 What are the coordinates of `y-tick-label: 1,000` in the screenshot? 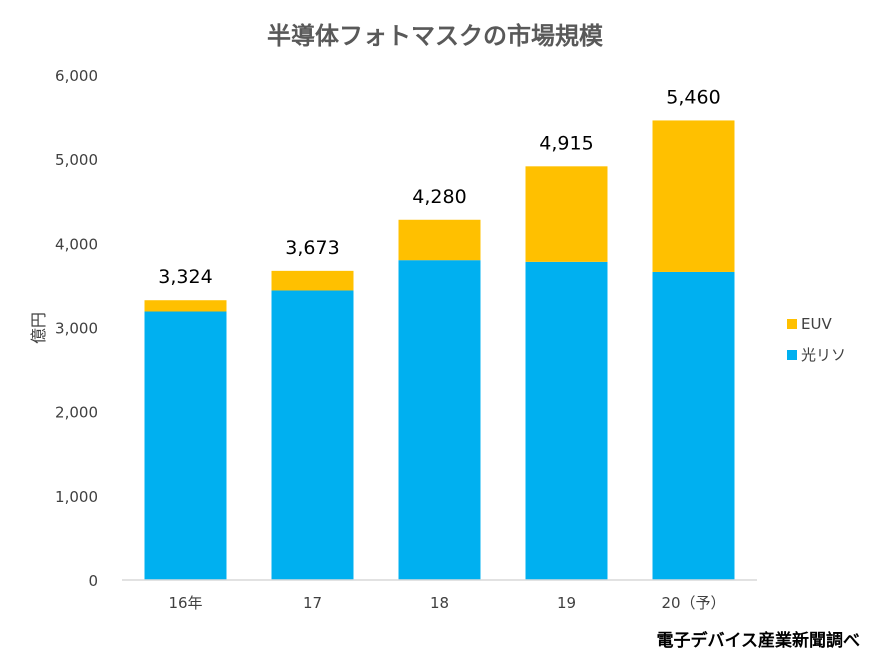 It's located at (76, 497).